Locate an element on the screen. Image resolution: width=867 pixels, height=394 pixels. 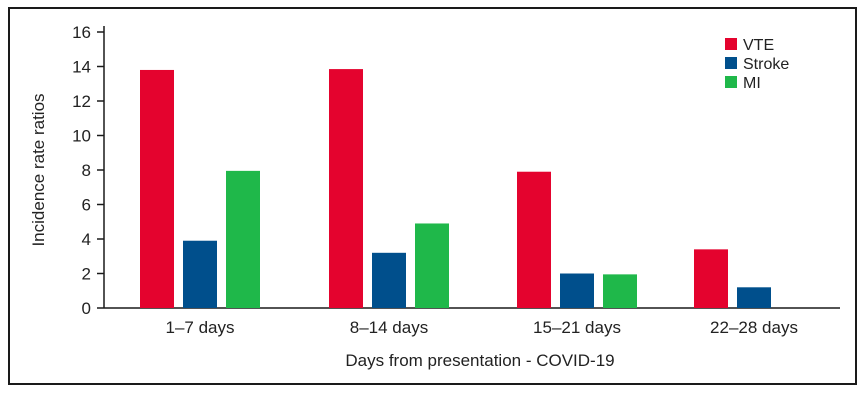
legend: VTE Stroke MI is located at coordinates (757, 64).